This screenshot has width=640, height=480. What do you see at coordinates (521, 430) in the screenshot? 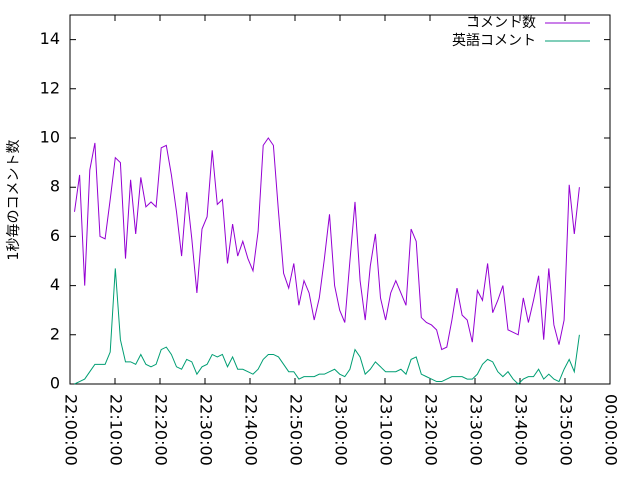
I see `x-tick-label: 23:40:00` at bounding box center [521, 430].